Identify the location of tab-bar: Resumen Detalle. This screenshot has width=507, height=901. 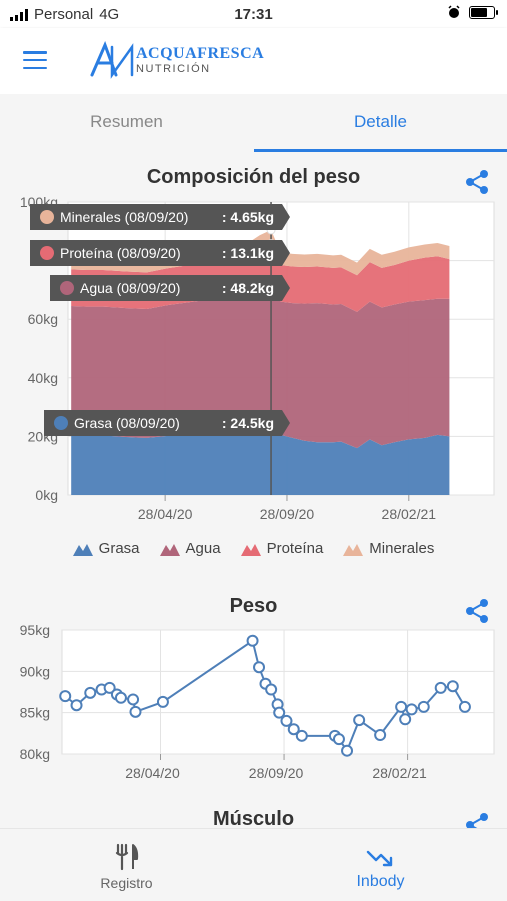
(253, 123).